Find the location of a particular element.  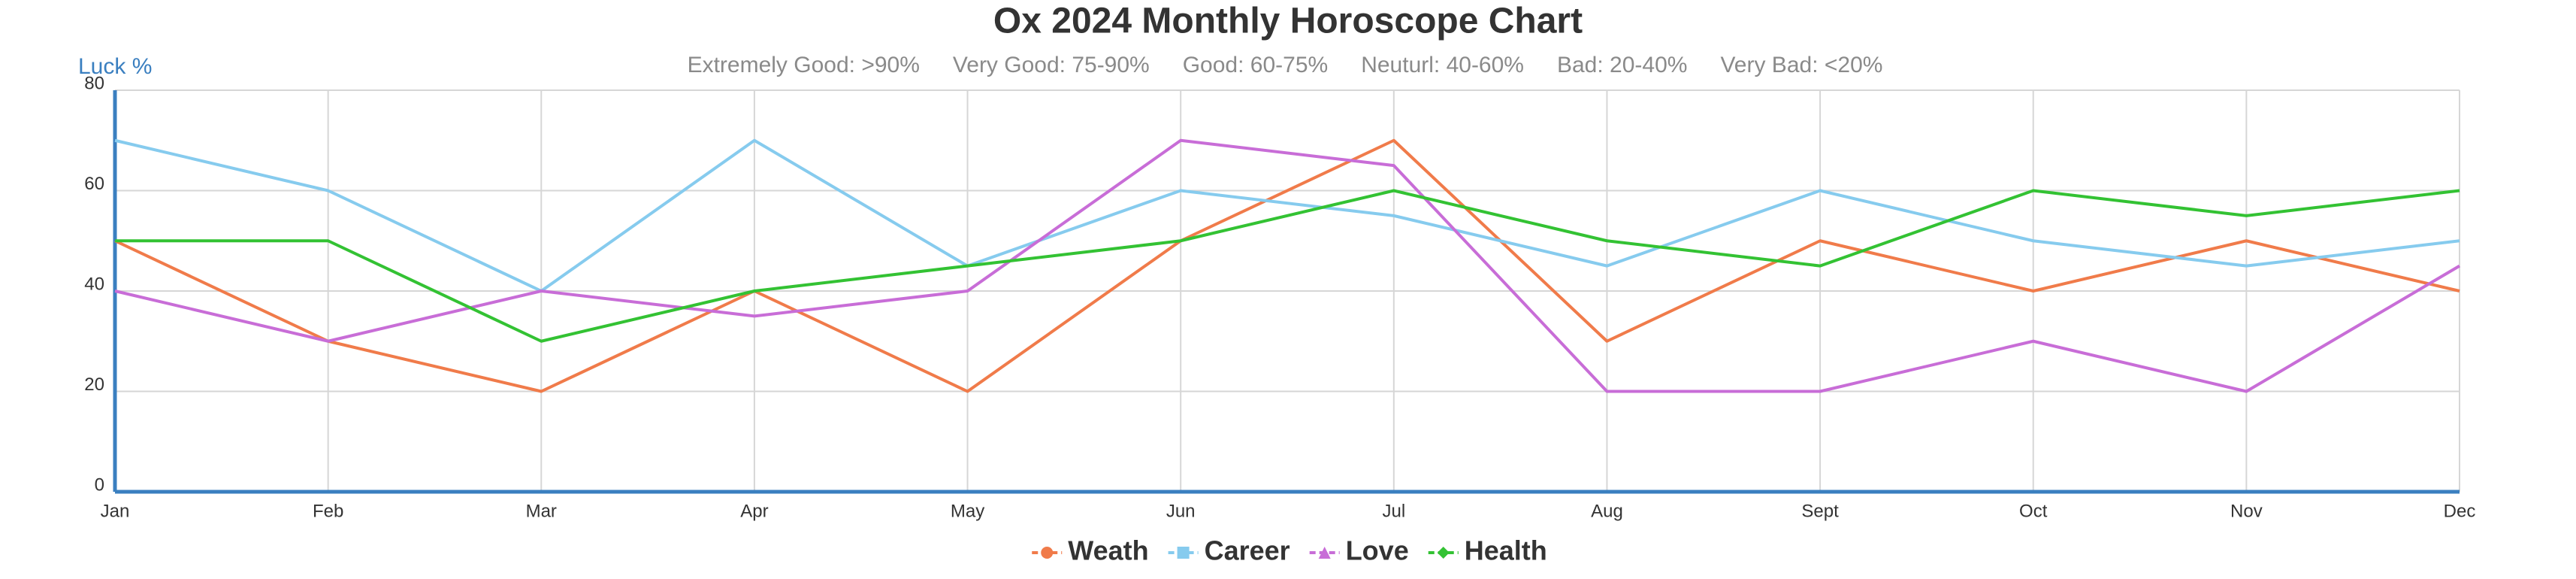

y-axis-title: Luck % is located at coordinates (115, 66).